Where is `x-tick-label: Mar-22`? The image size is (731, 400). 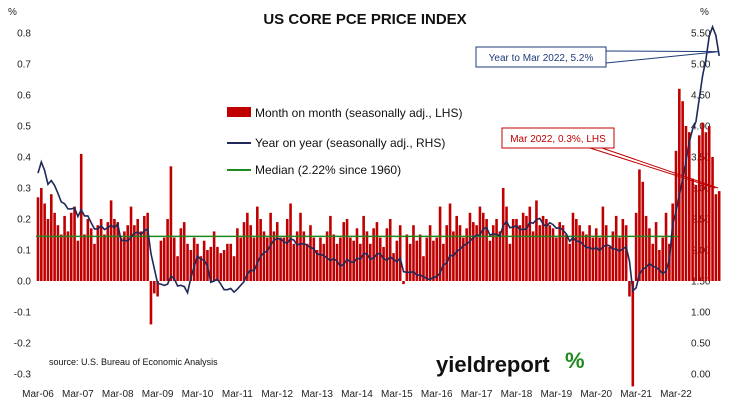
x-tick-label: Mar-22 is located at coordinates (676, 394).